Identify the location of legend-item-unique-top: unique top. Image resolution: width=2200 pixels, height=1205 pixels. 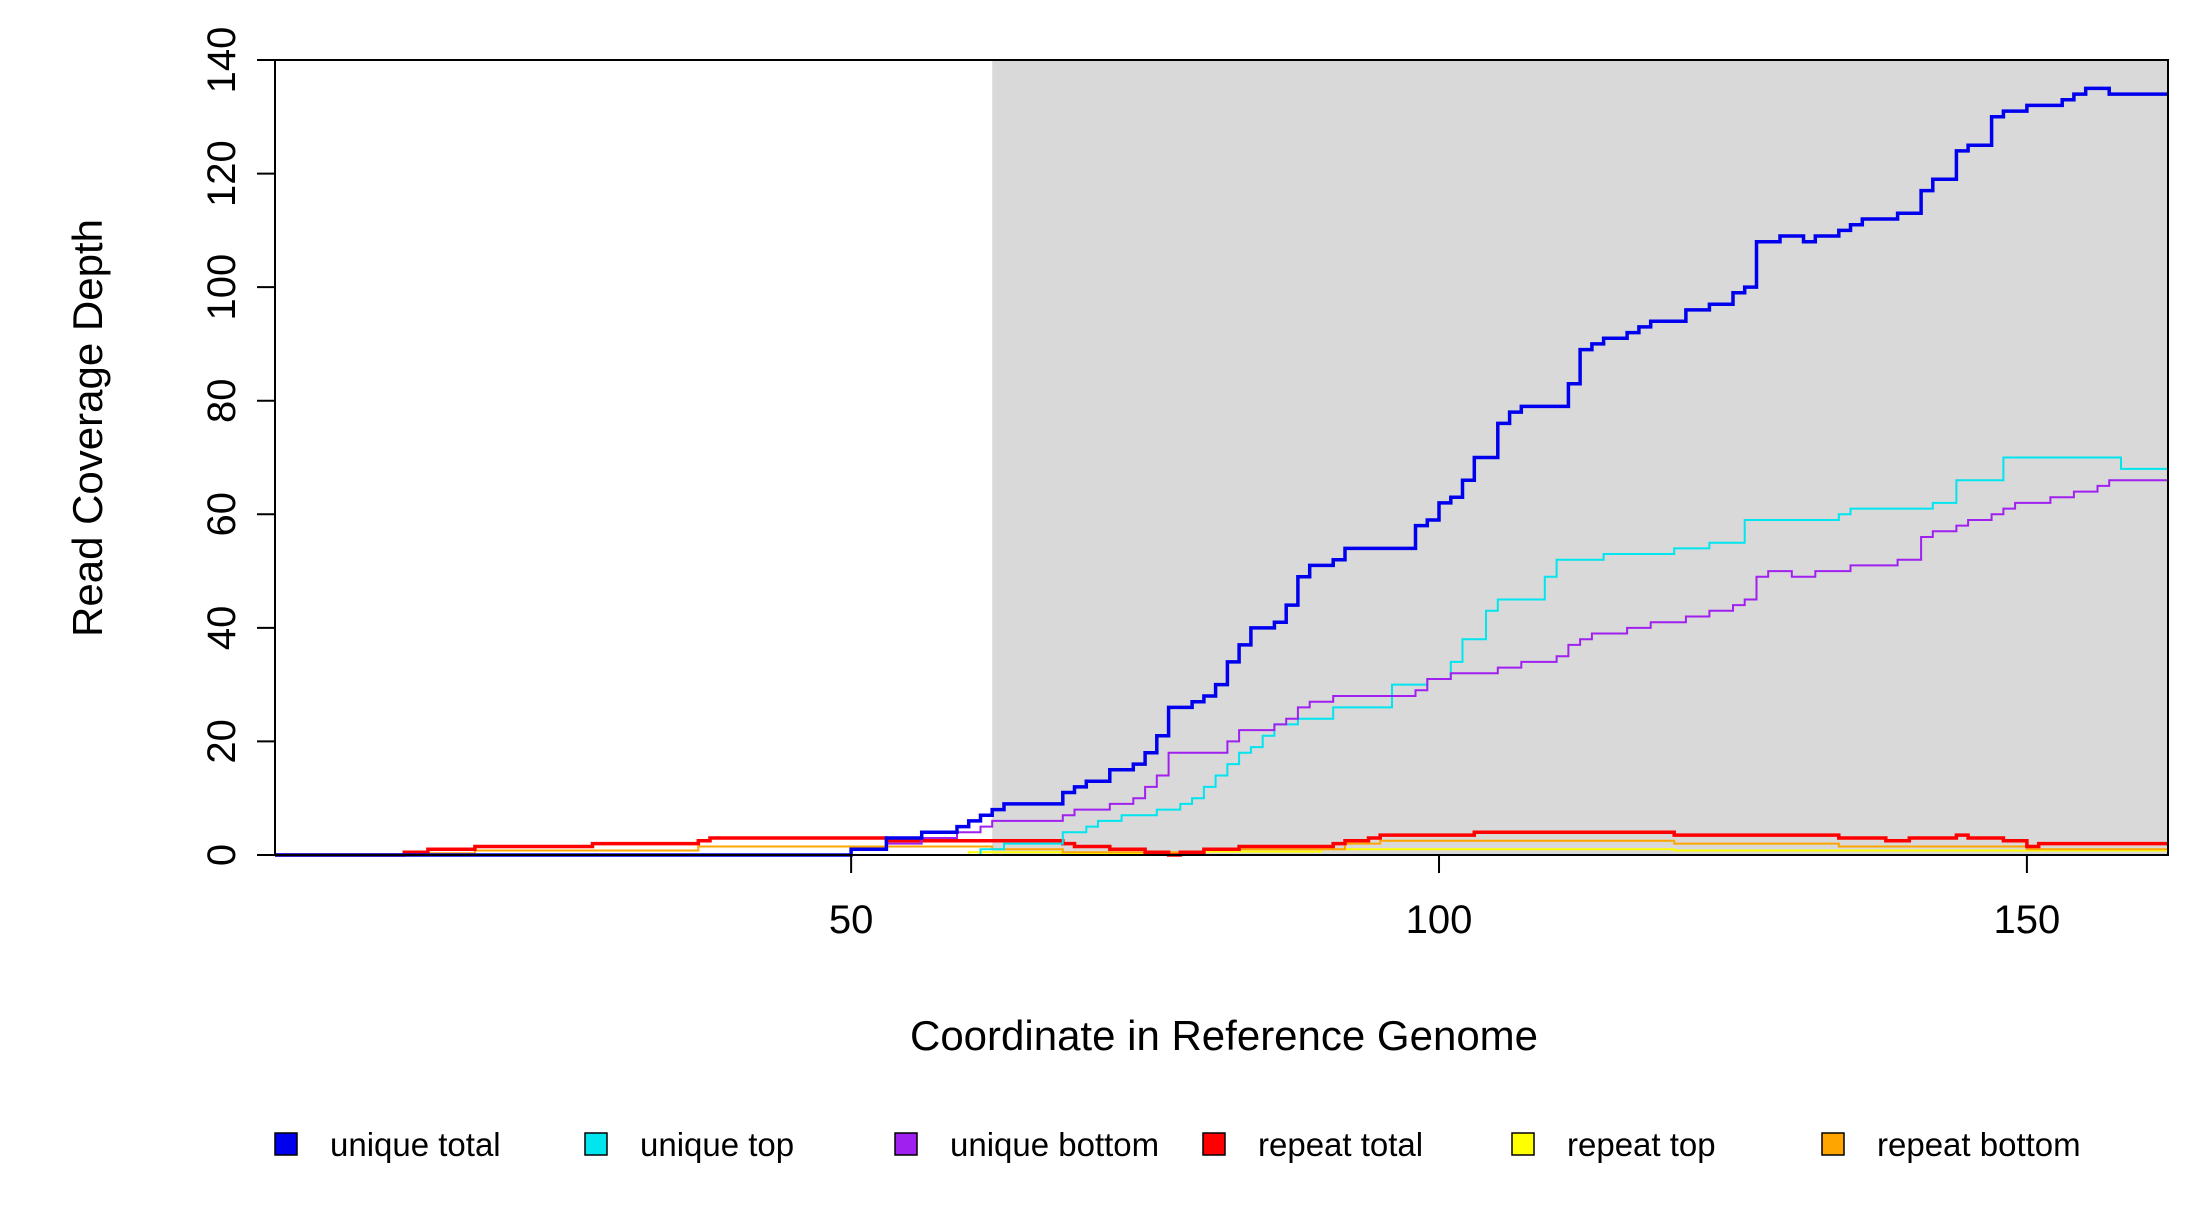
(689, 1144).